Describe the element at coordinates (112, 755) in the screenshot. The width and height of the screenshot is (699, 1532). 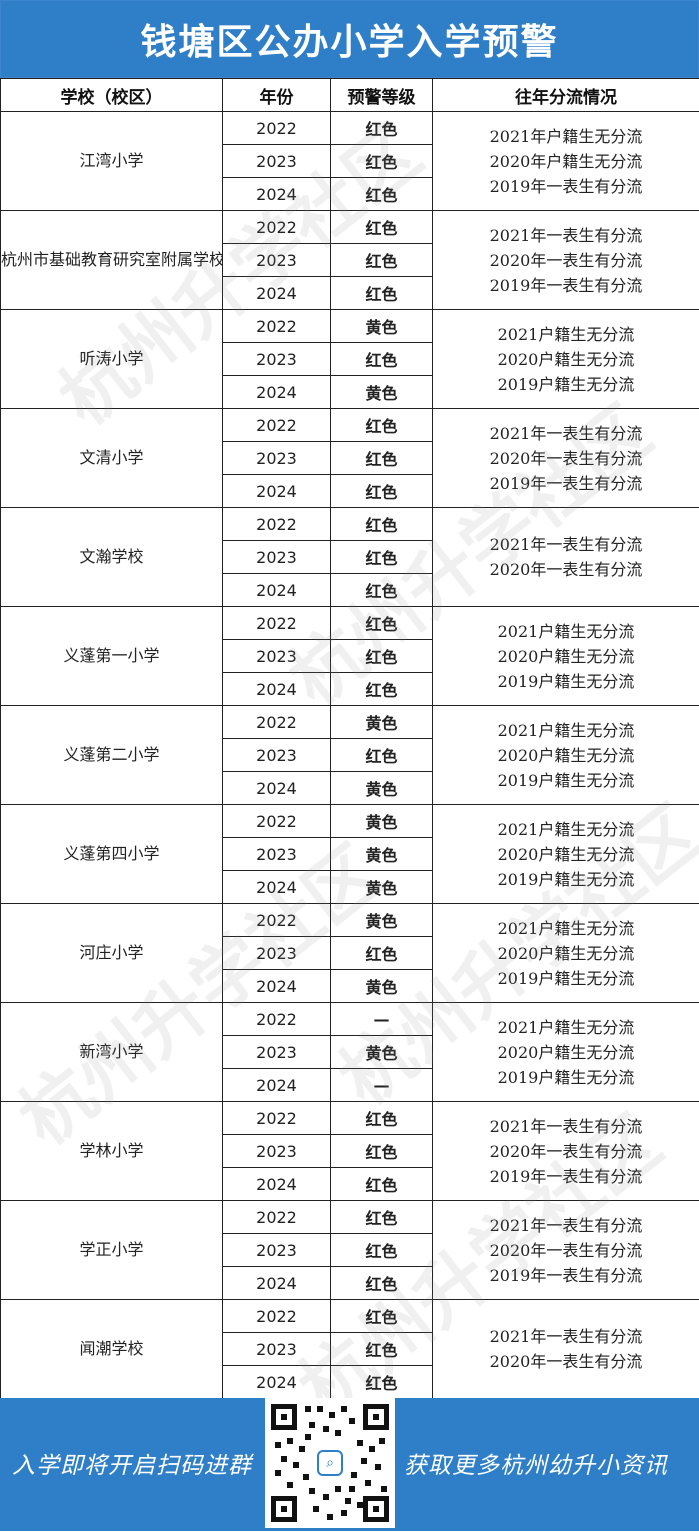
I see `school-name-cell: 义蓬第二小学` at that location.